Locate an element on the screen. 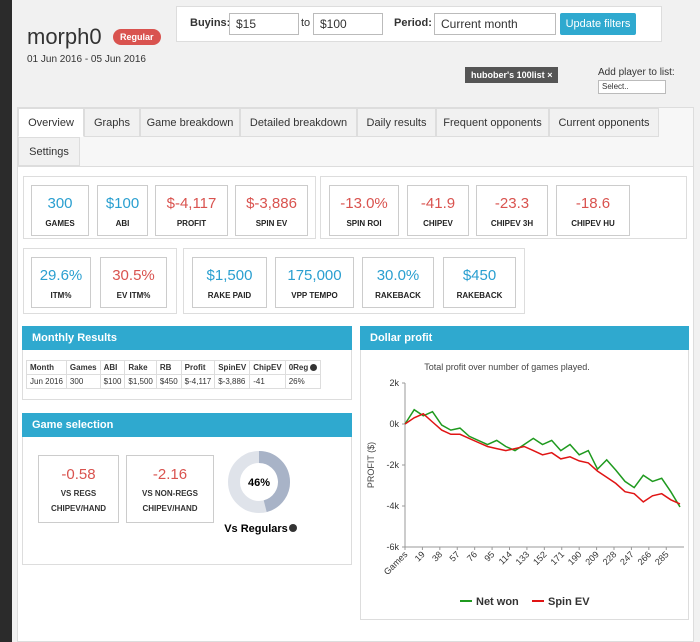 The image size is (700, 642). cell: $100 is located at coordinates (112, 381).